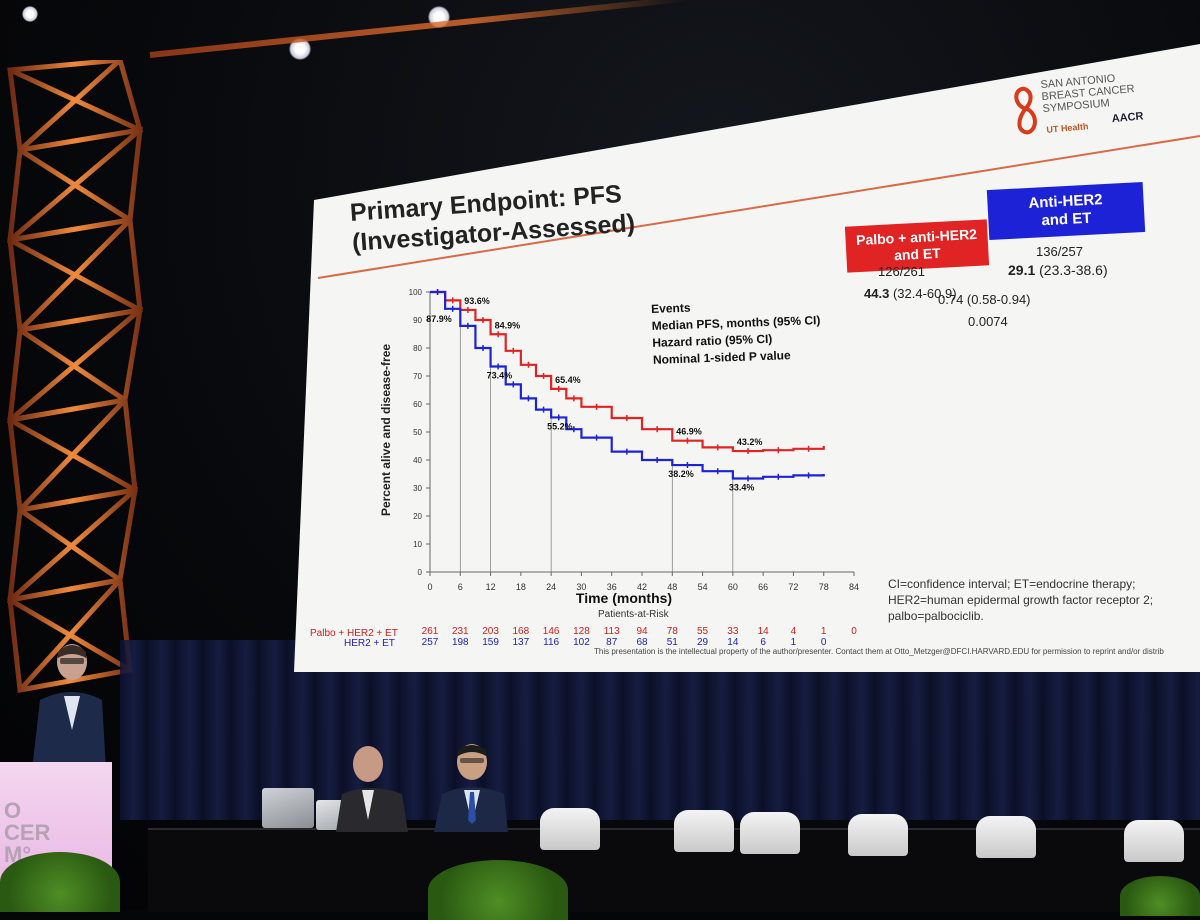 Image resolution: width=1200 pixels, height=920 pixels. Describe the element at coordinates (642, 587) in the screenshot. I see `x-tick-label: 42` at that location.